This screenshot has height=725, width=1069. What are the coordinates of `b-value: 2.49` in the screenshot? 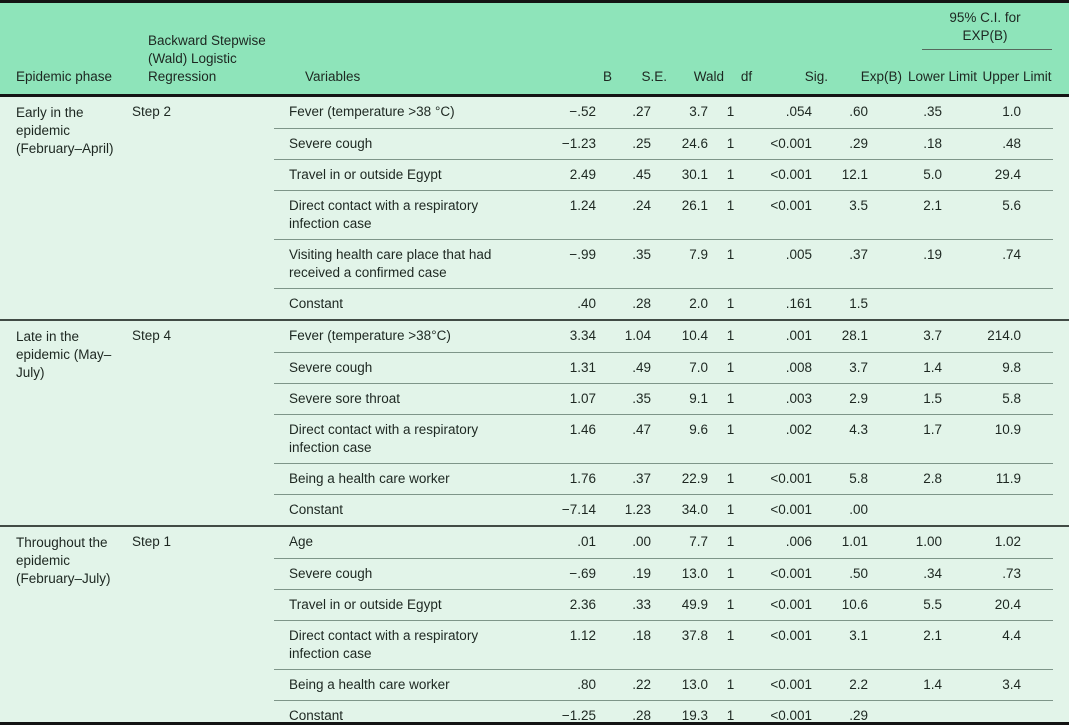 It's located at (582, 174).